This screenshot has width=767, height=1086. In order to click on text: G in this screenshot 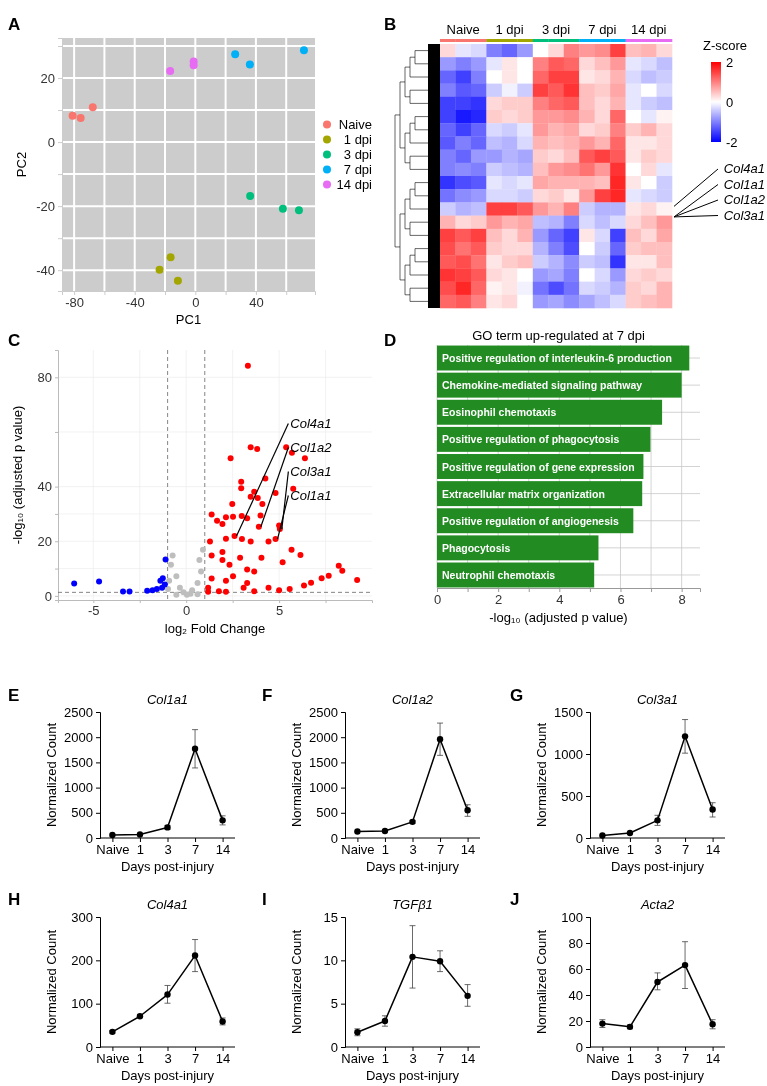, I will do `click(517, 695)`.